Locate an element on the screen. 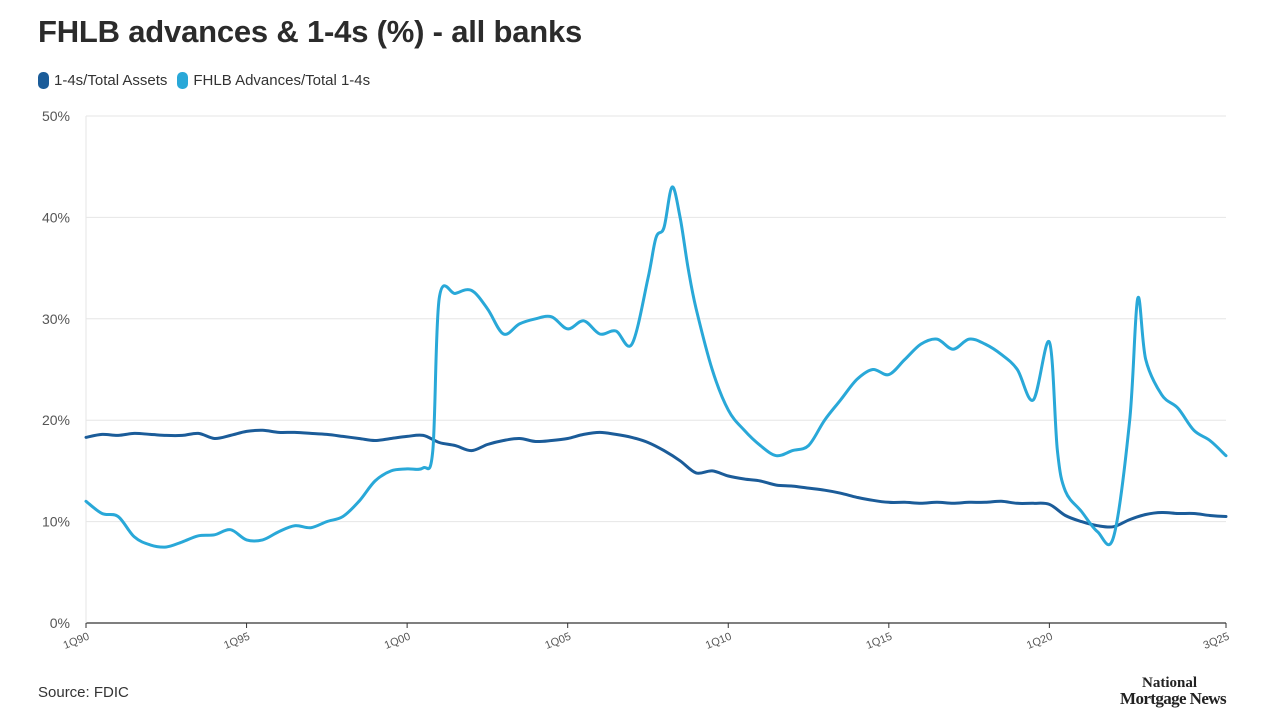 This screenshot has height=720, width=1280. legend-swatch-dark is located at coordinates (43, 80).